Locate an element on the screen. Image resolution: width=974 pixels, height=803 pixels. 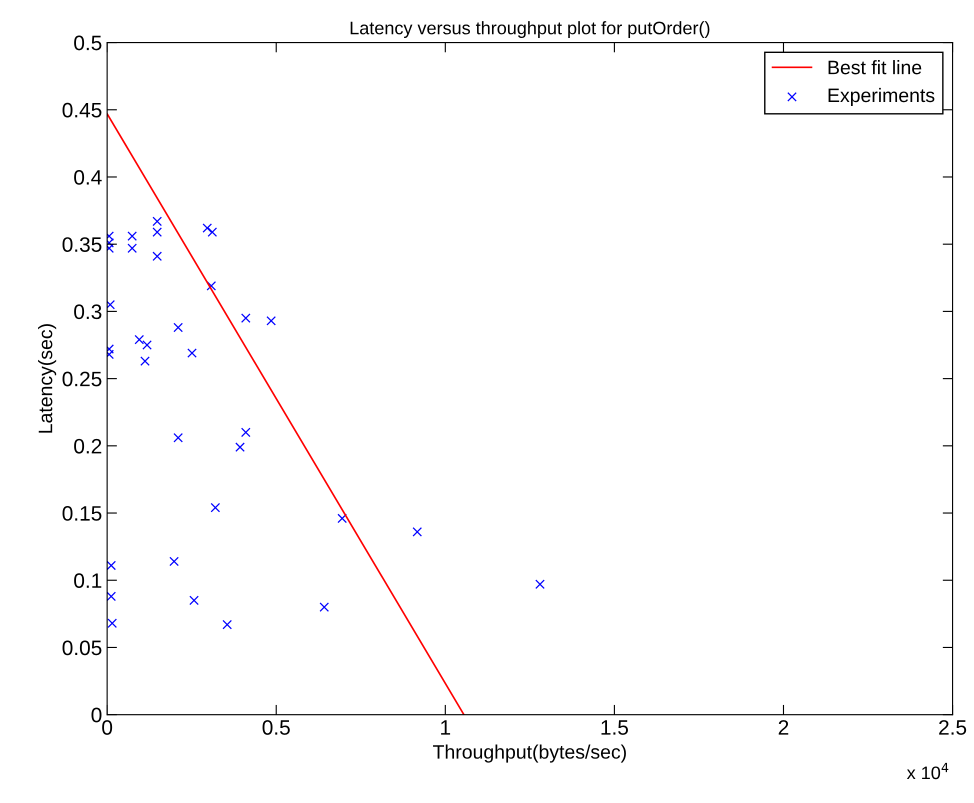
x-axis-title: Throughput(bytes/sec) is located at coordinates (529, 753).